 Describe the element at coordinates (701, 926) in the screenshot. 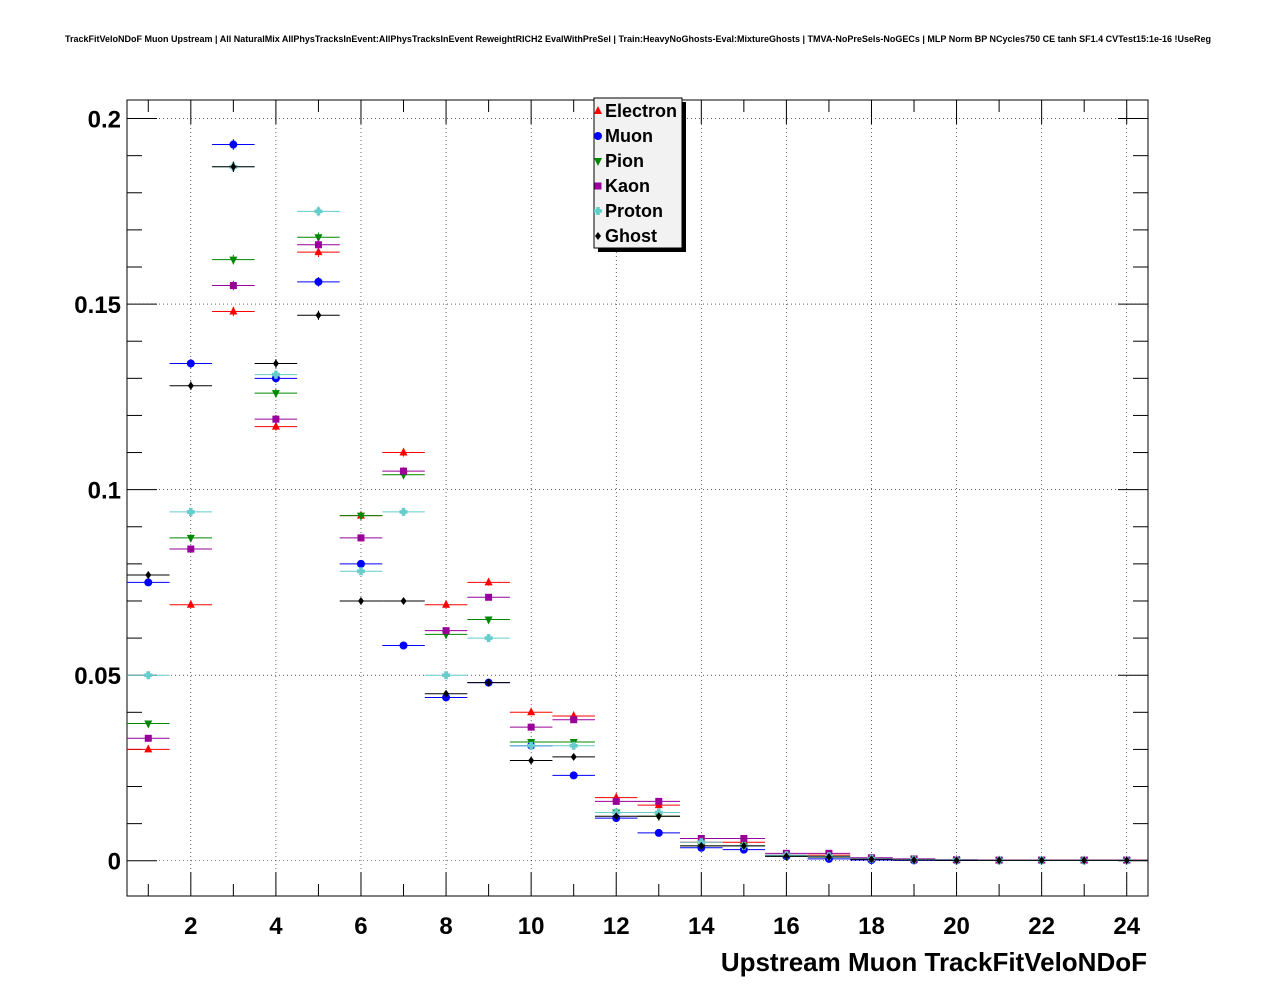

I see `x-tick-label: 14` at that location.